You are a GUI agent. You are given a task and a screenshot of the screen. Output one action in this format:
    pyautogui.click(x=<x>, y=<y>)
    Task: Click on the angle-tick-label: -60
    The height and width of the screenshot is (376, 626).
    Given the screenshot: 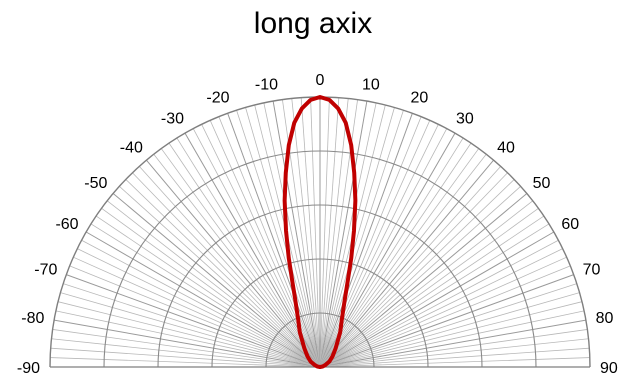 What is the action you would take?
    pyautogui.click(x=66, y=224)
    